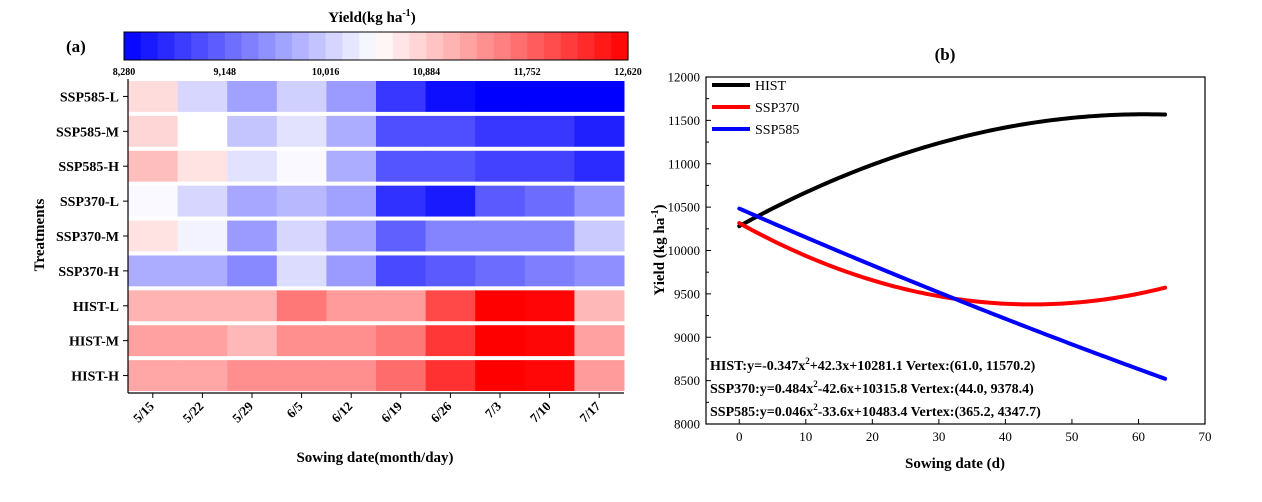 Image resolution: width=1262 pixels, height=502 pixels. What do you see at coordinates (777, 130) in the screenshot?
I see `legend-label-ssp585: SSP585` at bounding box center [777, 130].